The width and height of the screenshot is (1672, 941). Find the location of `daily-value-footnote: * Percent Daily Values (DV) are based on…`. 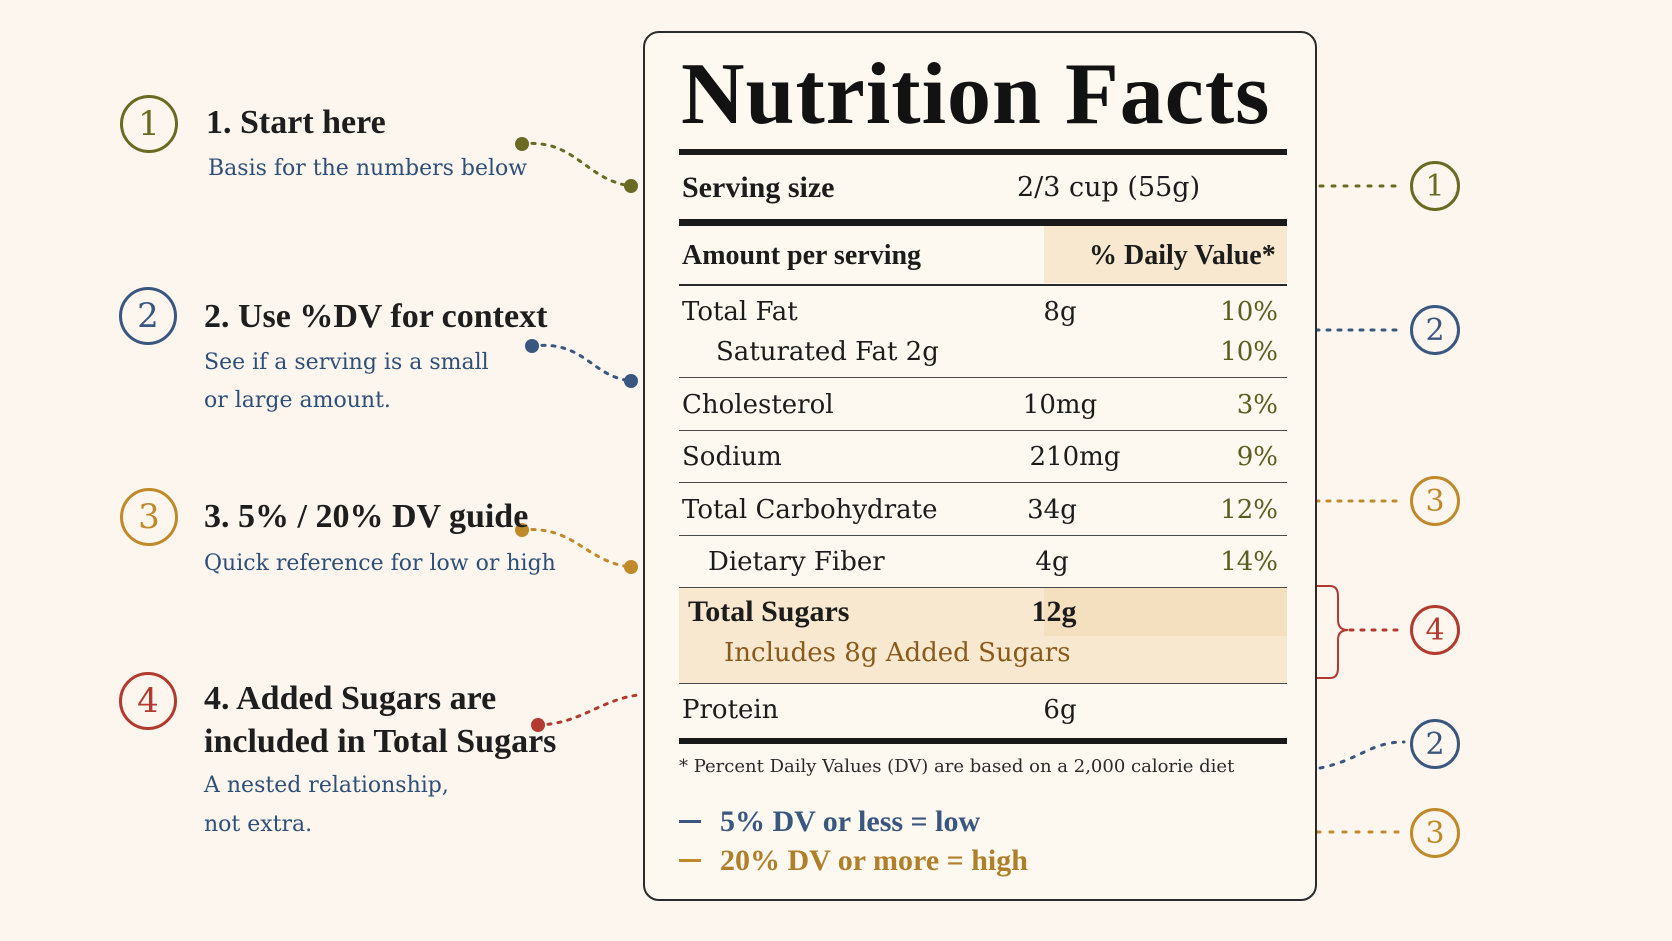

daily-value-footnote: * Percent Daily Values (DV) are based on… is located at coordinates (957, 766).